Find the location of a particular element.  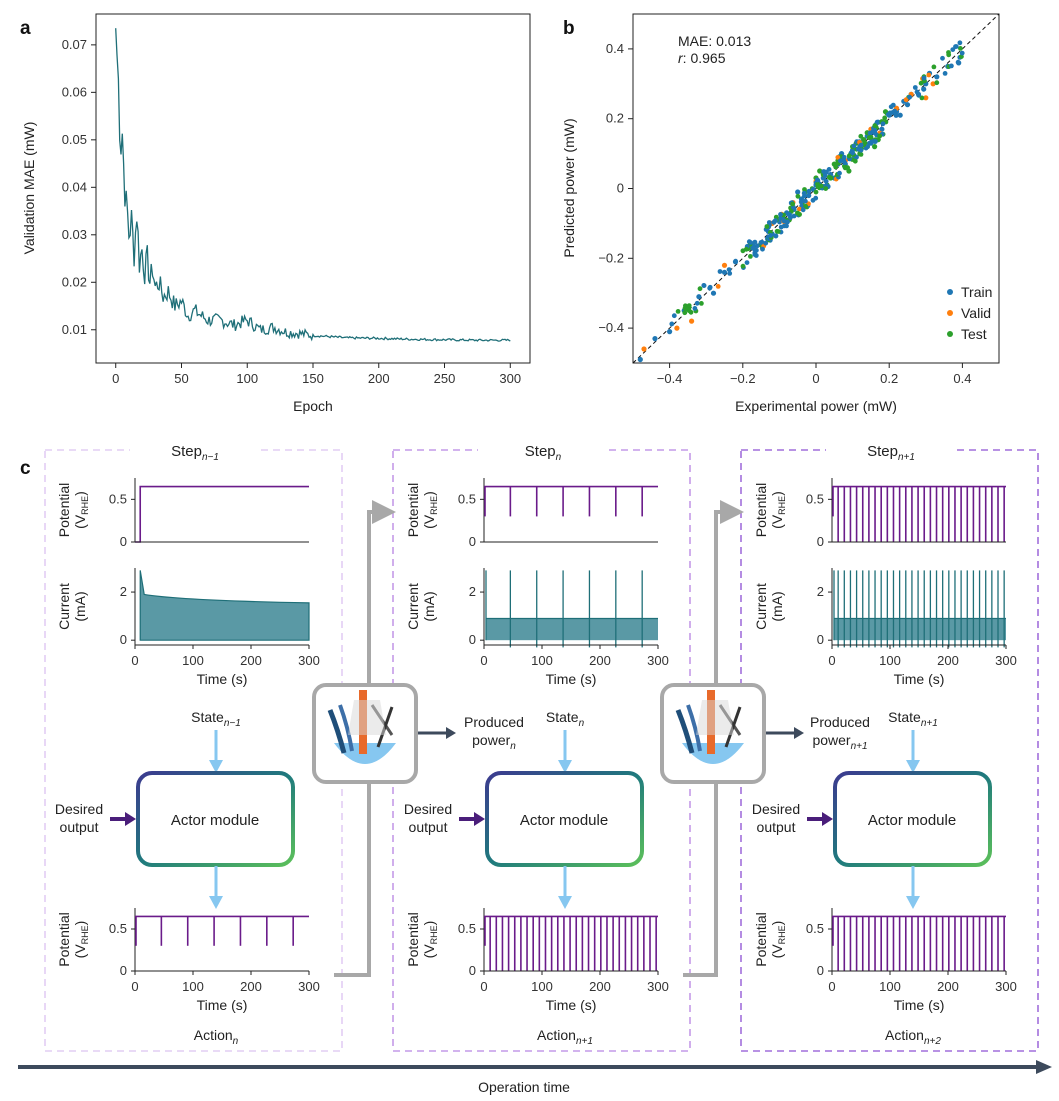

a-xtick-label: 50 is located at coordinates (181, 378).